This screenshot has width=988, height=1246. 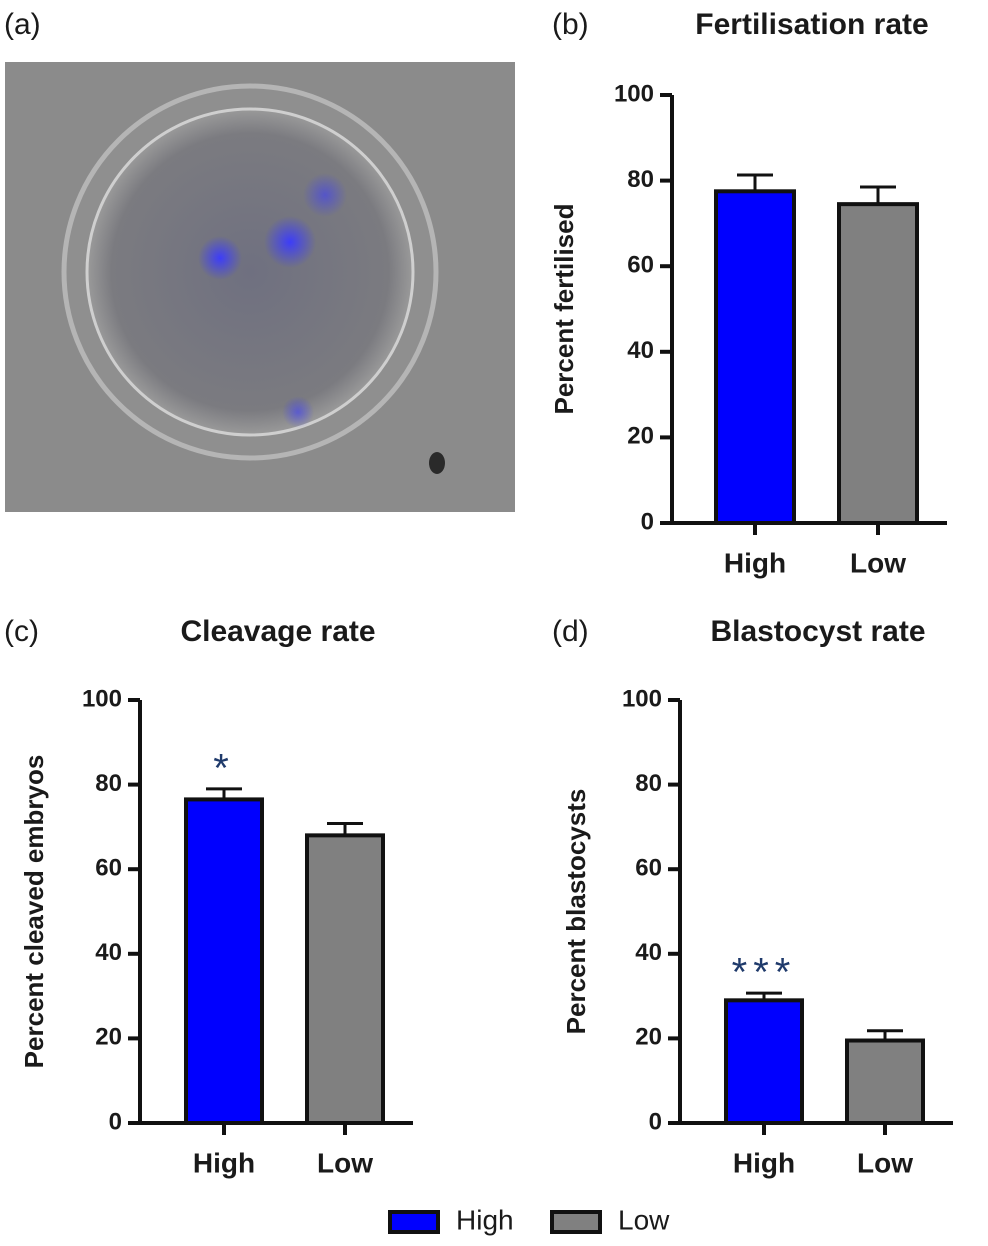 What do you see at coordinates (34, 912) in the screenshot?
I see `y-axis-label: Percent cleaved embryos` at bounding box center [34, 912].